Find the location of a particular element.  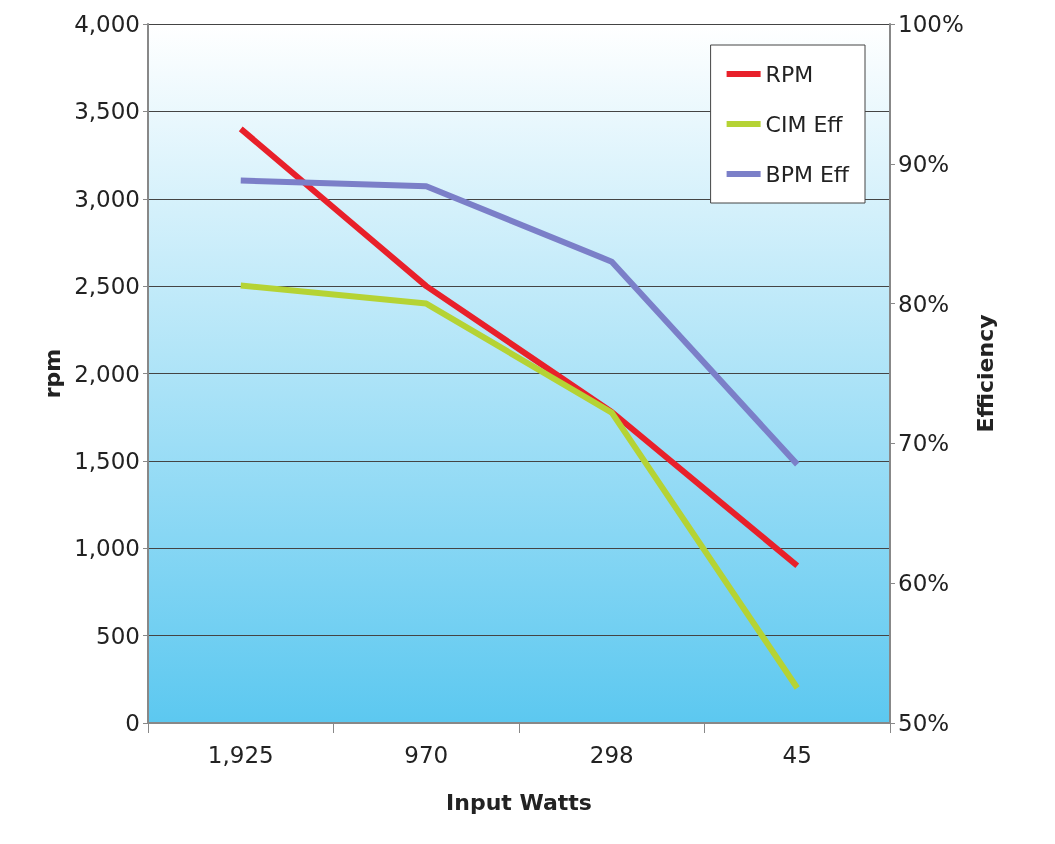

x-tick-label: 1,925 is located at coordinates (240, 754).